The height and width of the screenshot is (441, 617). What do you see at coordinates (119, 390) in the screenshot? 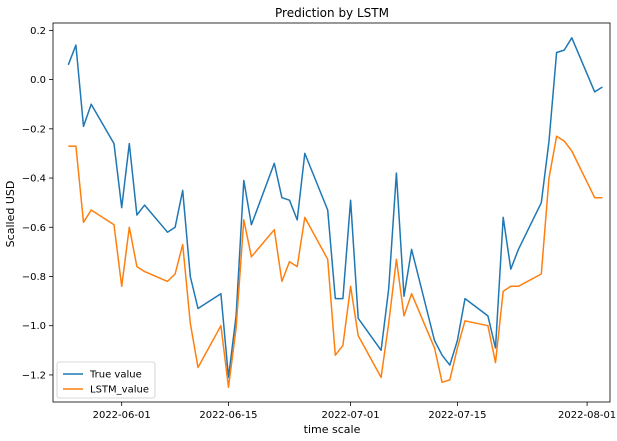
I see `legend-label-1: LSTM_value` at bounding box center [119, 390].